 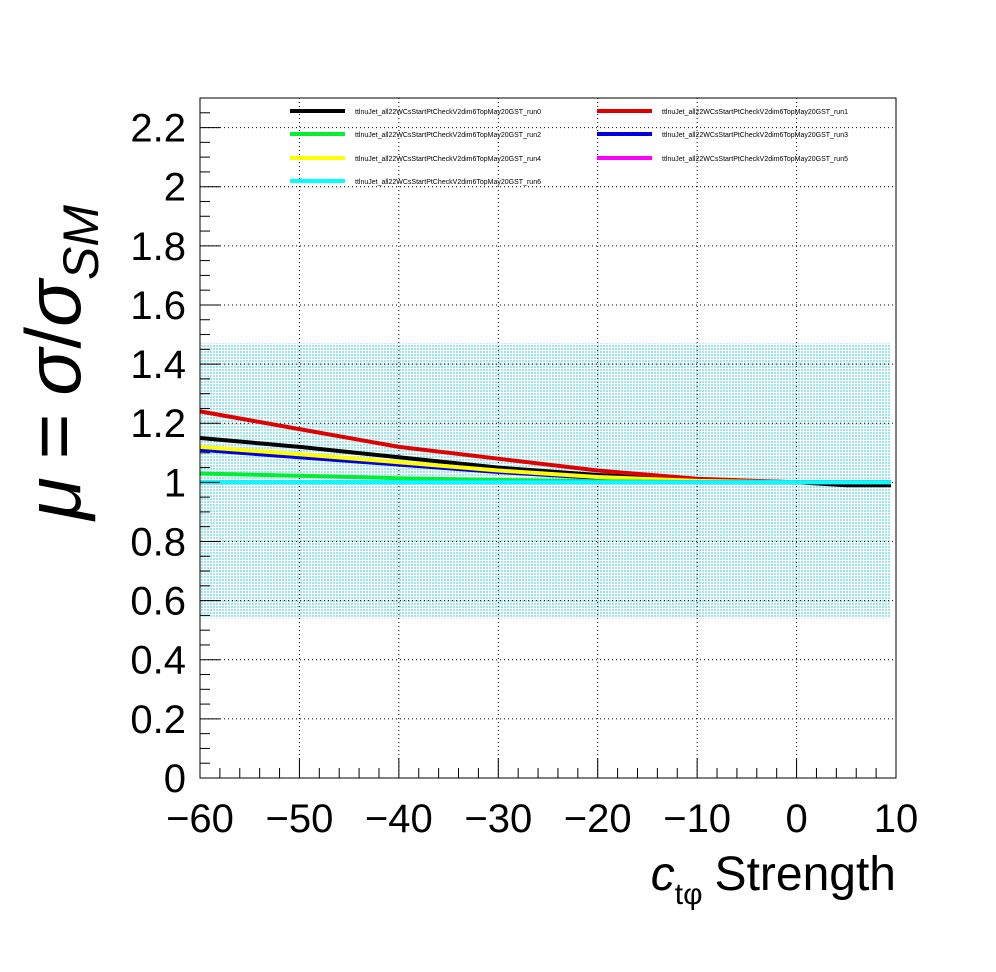 I want to click on y-axis-title-sigma: σ, so click(x=53, y=371).